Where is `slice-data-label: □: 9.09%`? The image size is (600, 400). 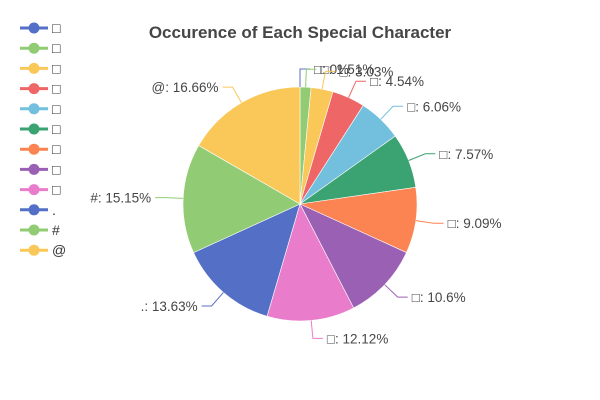 slice-data-label: □: 9.09% is located at coordinates (475, 223).